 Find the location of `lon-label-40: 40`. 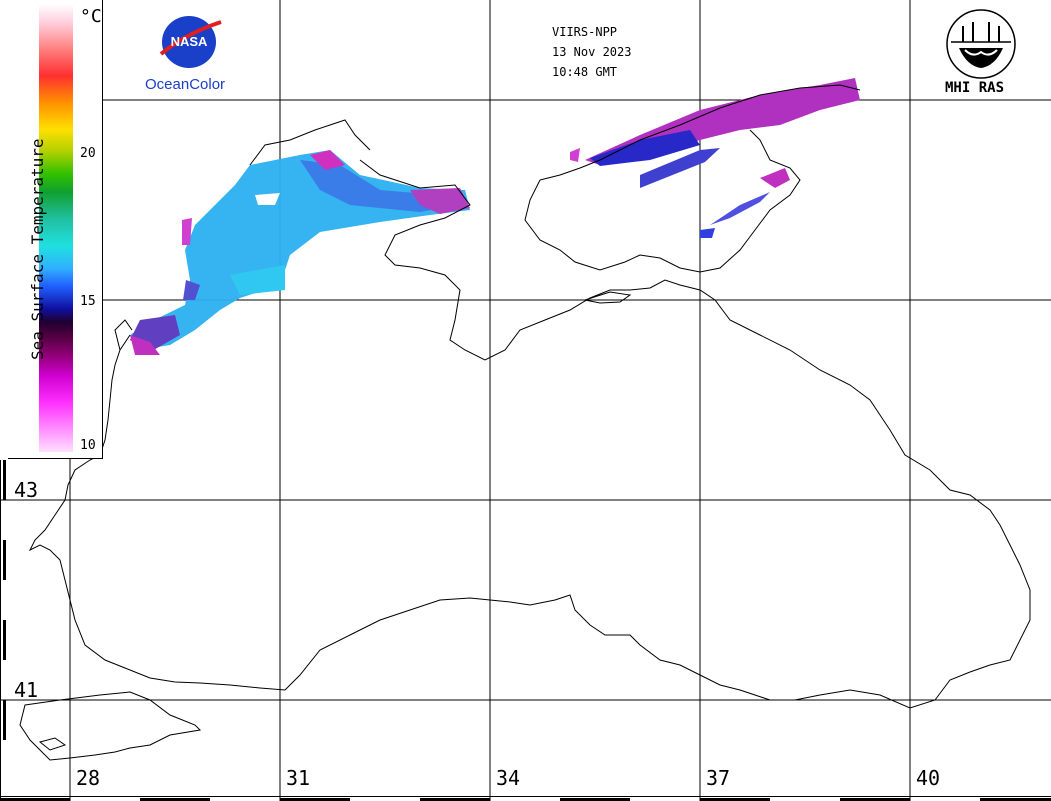

lon-label-40: 40 is located at coordinates (928, 778).